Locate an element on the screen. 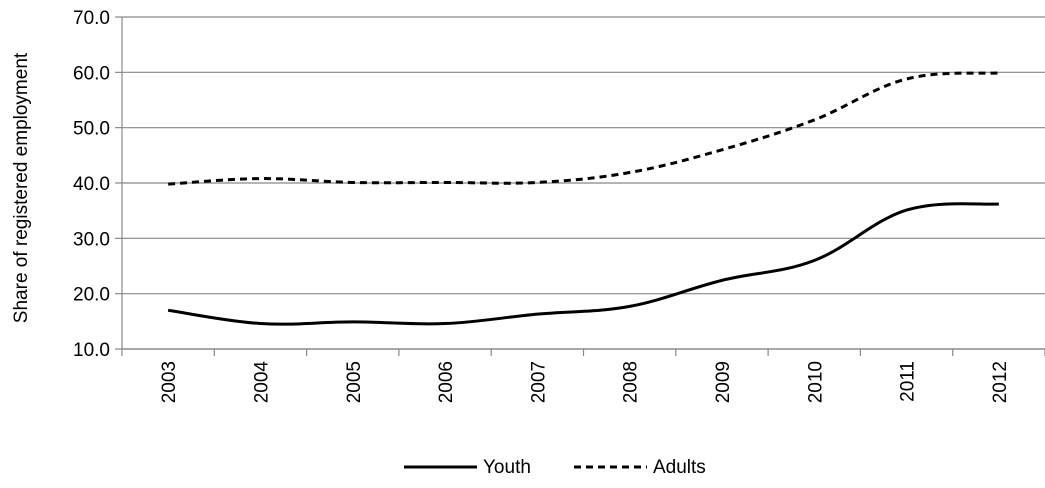  x-tick-label: 2006 is located at coordinates (446, 382).